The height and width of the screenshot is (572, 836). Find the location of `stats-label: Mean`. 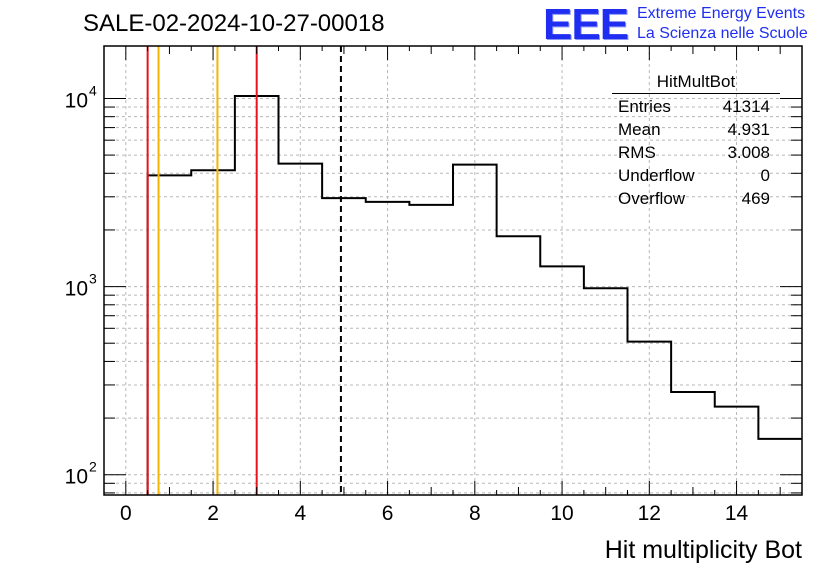

stats-label: Mean is located at coordinates (639, 129).